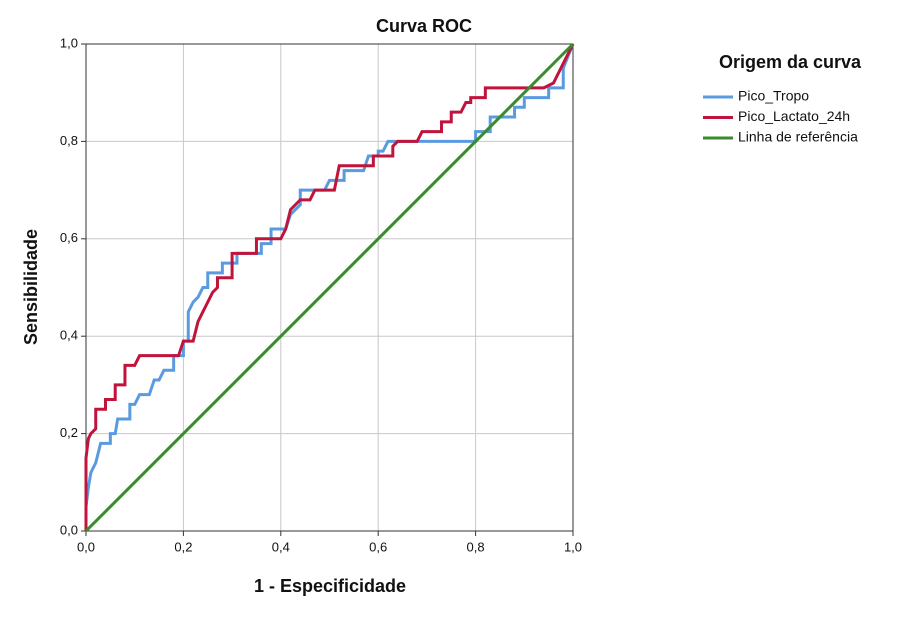  Describe the element at coordinates (378, 546) in the screenshot. I see `x-tick-label: 0,6` at that location.